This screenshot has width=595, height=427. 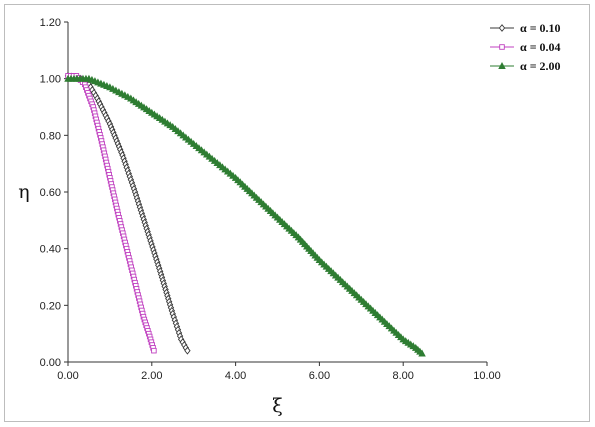 What do you see at coordinates (50, 250) in the screenshot?
I see `y-tick-label: 0.40` at bounding box center [50, 250].